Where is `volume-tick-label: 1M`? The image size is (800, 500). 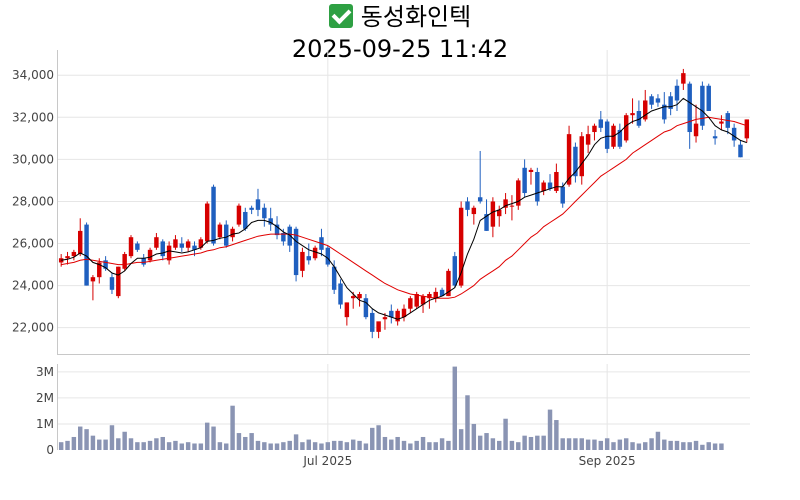
volume-tick-label: 1M is located at coordinates (45, 424).